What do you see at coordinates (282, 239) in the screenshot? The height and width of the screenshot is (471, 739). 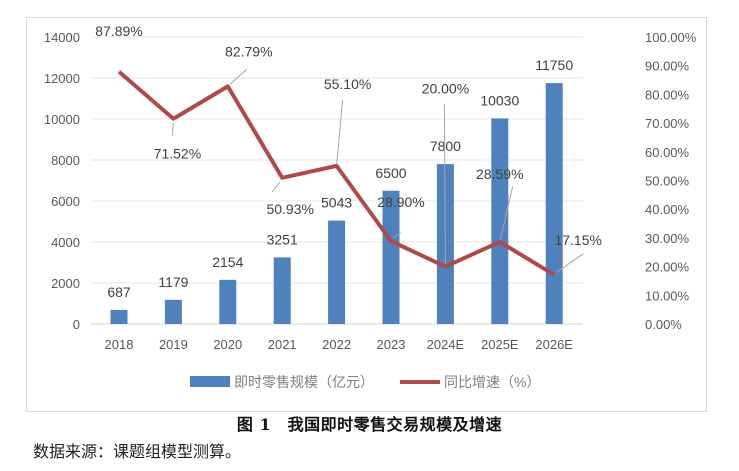 I see `bar-value-label: 3251` at bounding box center [282, 239].